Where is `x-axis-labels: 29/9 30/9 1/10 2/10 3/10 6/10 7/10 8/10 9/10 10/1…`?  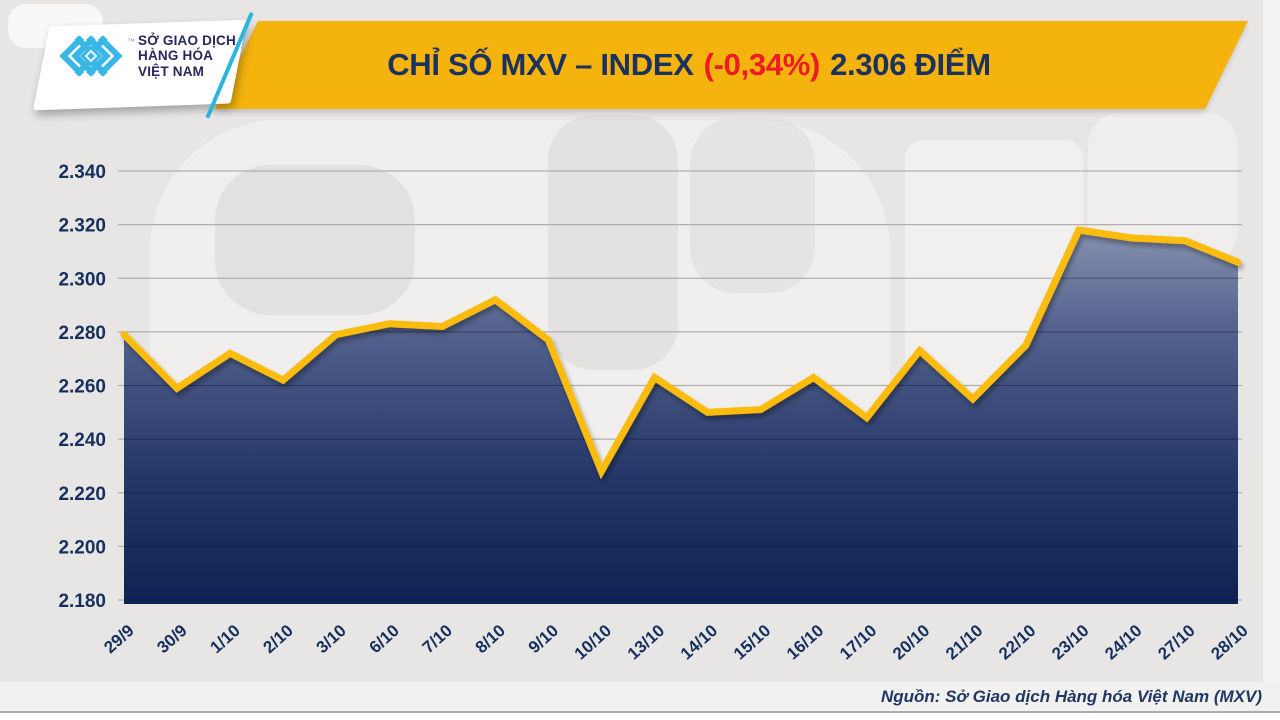
x-axis-labels: 29/9 30/9 1/10 2/10 3/10 6/10 7/10 8/10 9/10 10/1… is located at coordinates (675, 642).